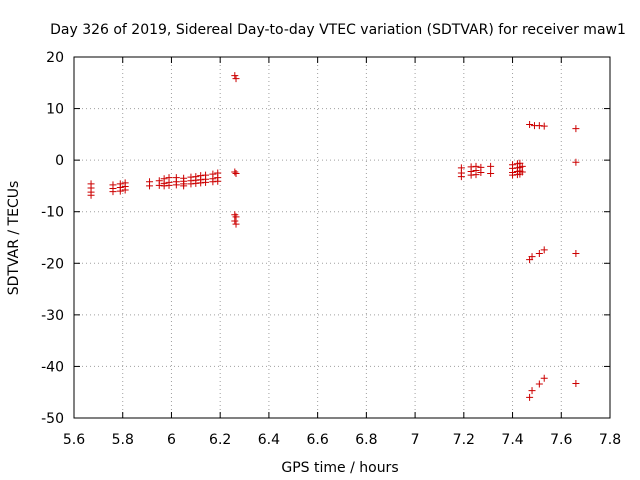  Describe the element at coordinates (561, 440) in the screenshot. I see `x-tick-label: 7.6` at that location.